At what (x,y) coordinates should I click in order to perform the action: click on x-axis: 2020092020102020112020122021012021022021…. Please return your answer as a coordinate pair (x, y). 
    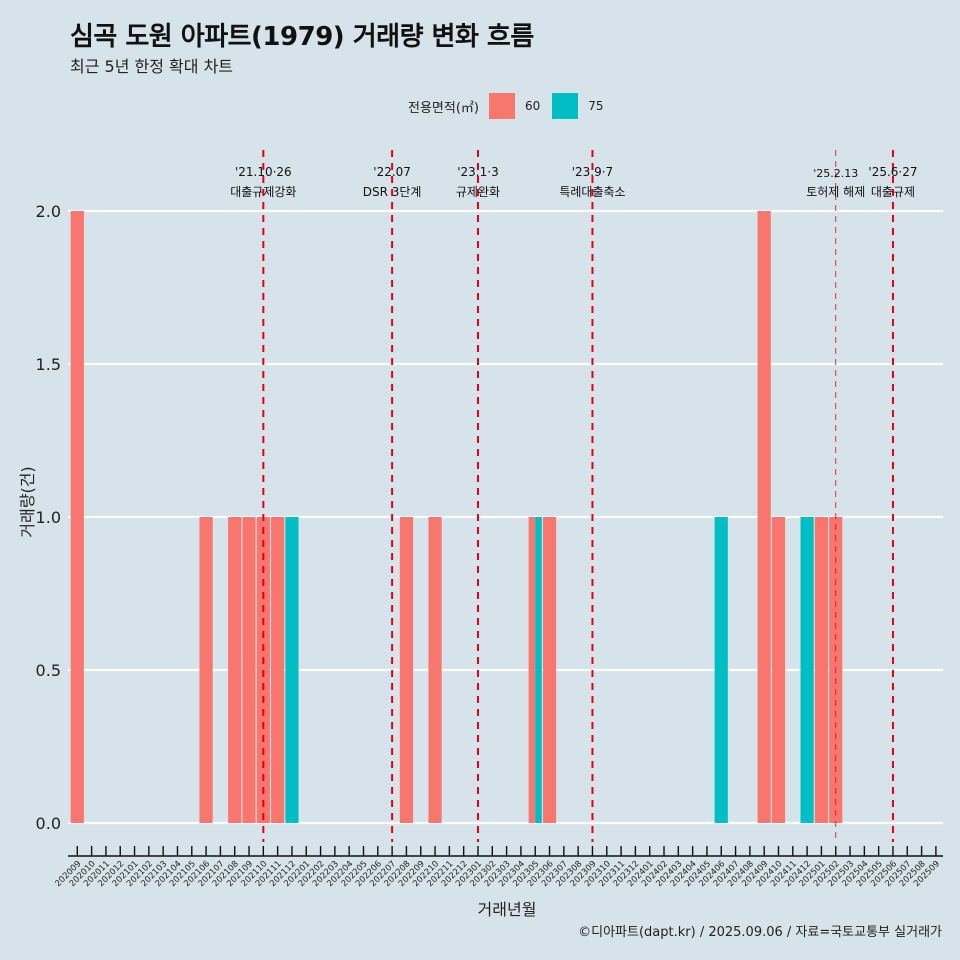
    Looking at the image, I should click on (498, 867).